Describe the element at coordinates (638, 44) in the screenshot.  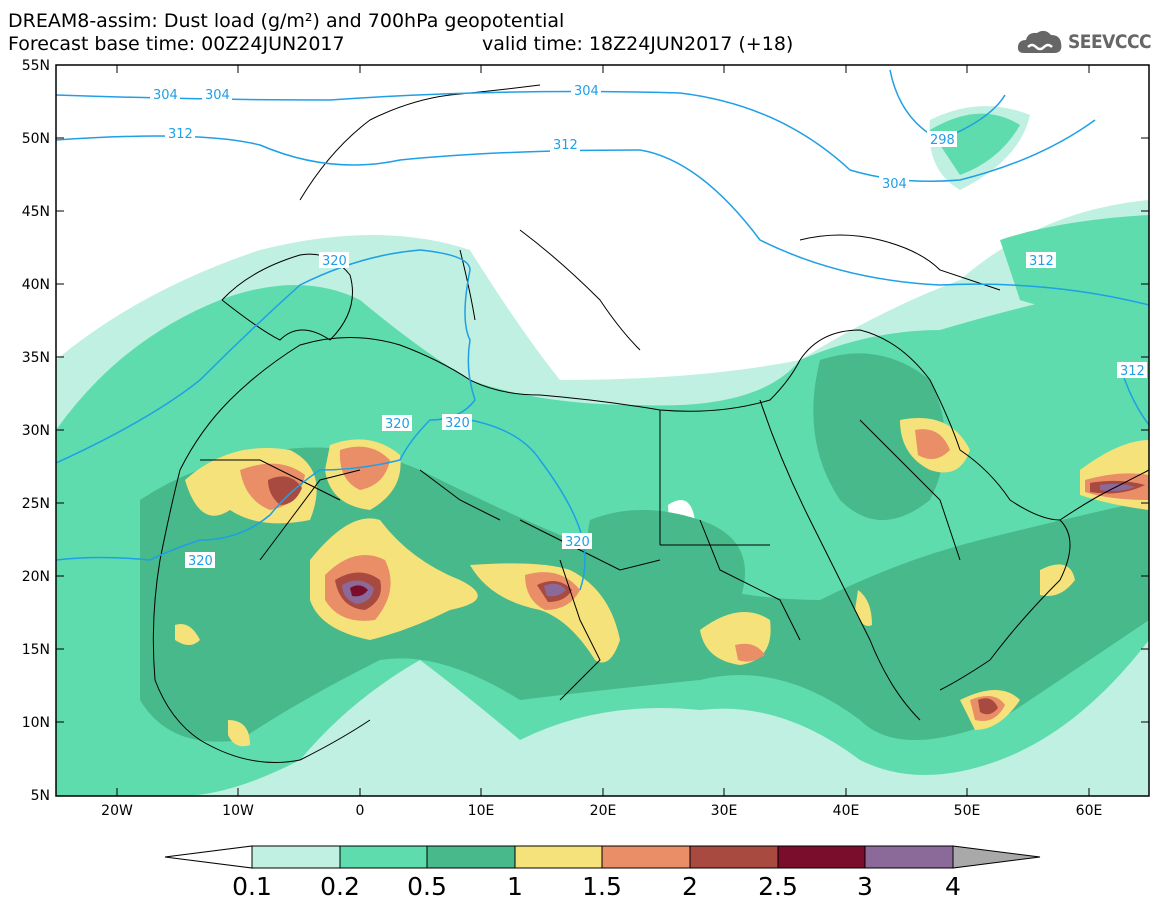
I see `valid-time: valid time: 18Z24JUN2017 (+18)` at that location.